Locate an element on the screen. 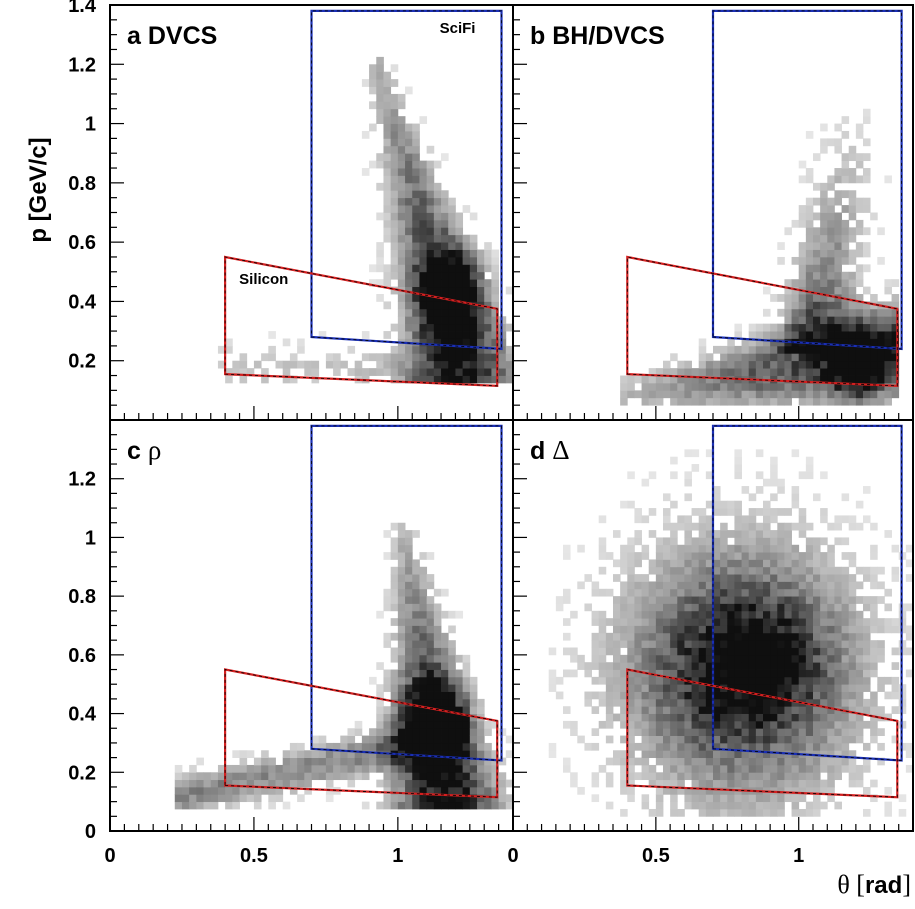  x-axis-title-symbol: θ is located at coordinates (843, 884).